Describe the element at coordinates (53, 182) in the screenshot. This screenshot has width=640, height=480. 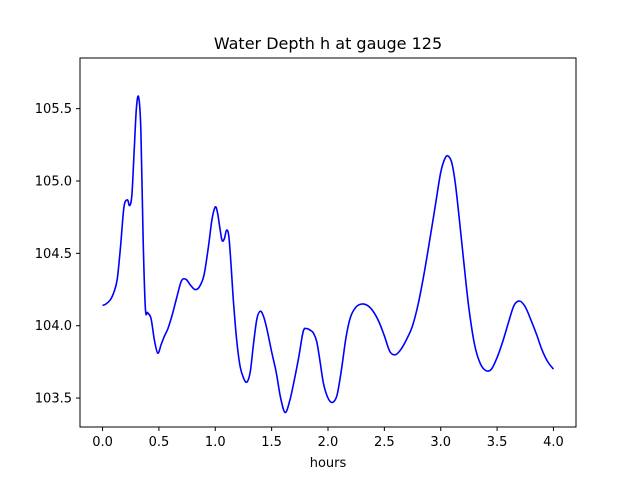
I see `y-tick-label: 105.0` at that location.